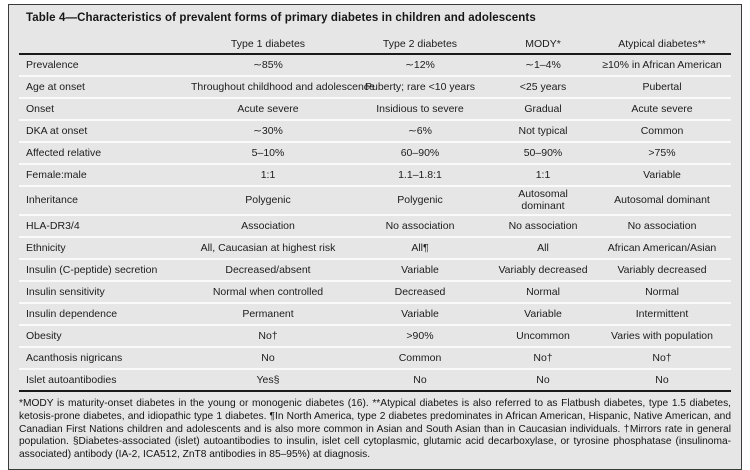 This screenshot has height=470, width=750. Describe the element at coordinates (543, 248) in the screenshot. I see `cell-mody: All` at that location.